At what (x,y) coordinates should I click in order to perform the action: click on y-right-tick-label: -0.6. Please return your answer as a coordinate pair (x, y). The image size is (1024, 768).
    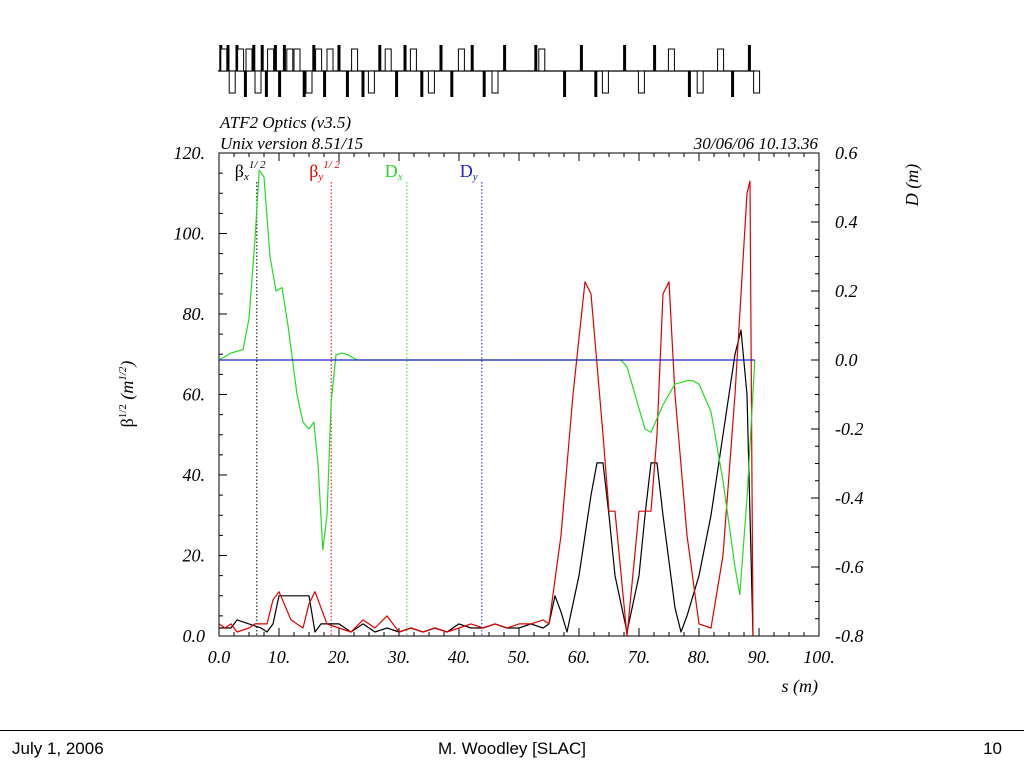
    Looking at the image, I should click on (849, 567).